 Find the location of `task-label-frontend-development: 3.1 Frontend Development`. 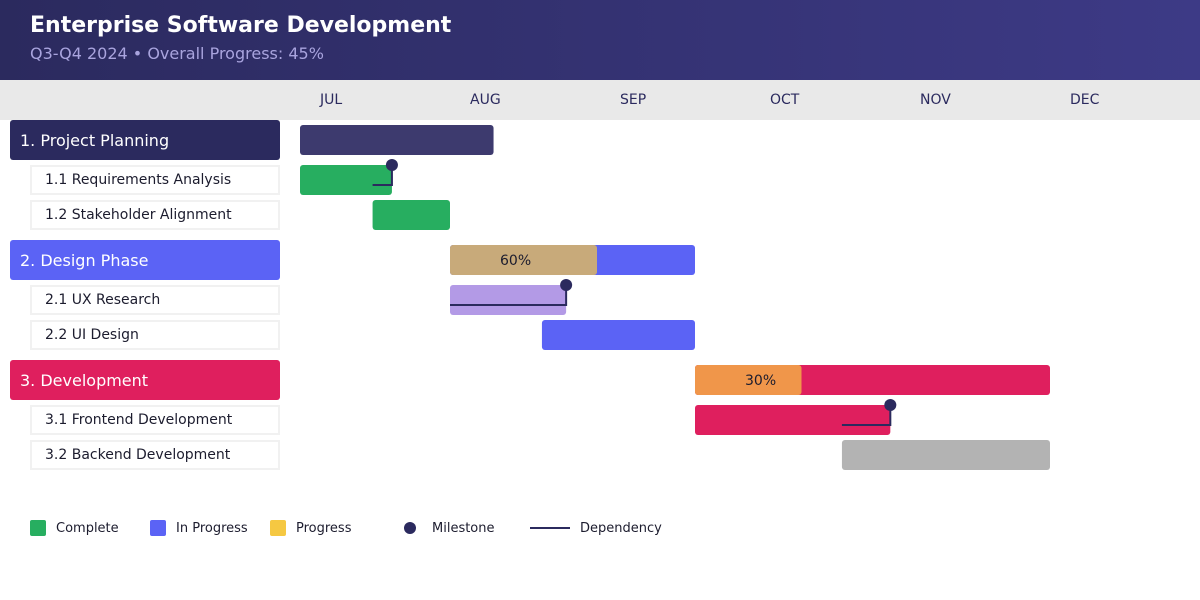

task-label-frontend-development: 3.1 Frontend Development is located at coordinates (155, 420).